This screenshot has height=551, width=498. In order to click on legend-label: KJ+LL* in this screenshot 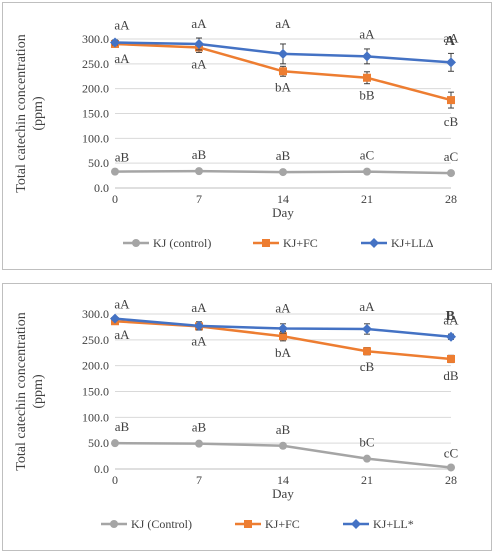, I will do `click(393, 524)`.